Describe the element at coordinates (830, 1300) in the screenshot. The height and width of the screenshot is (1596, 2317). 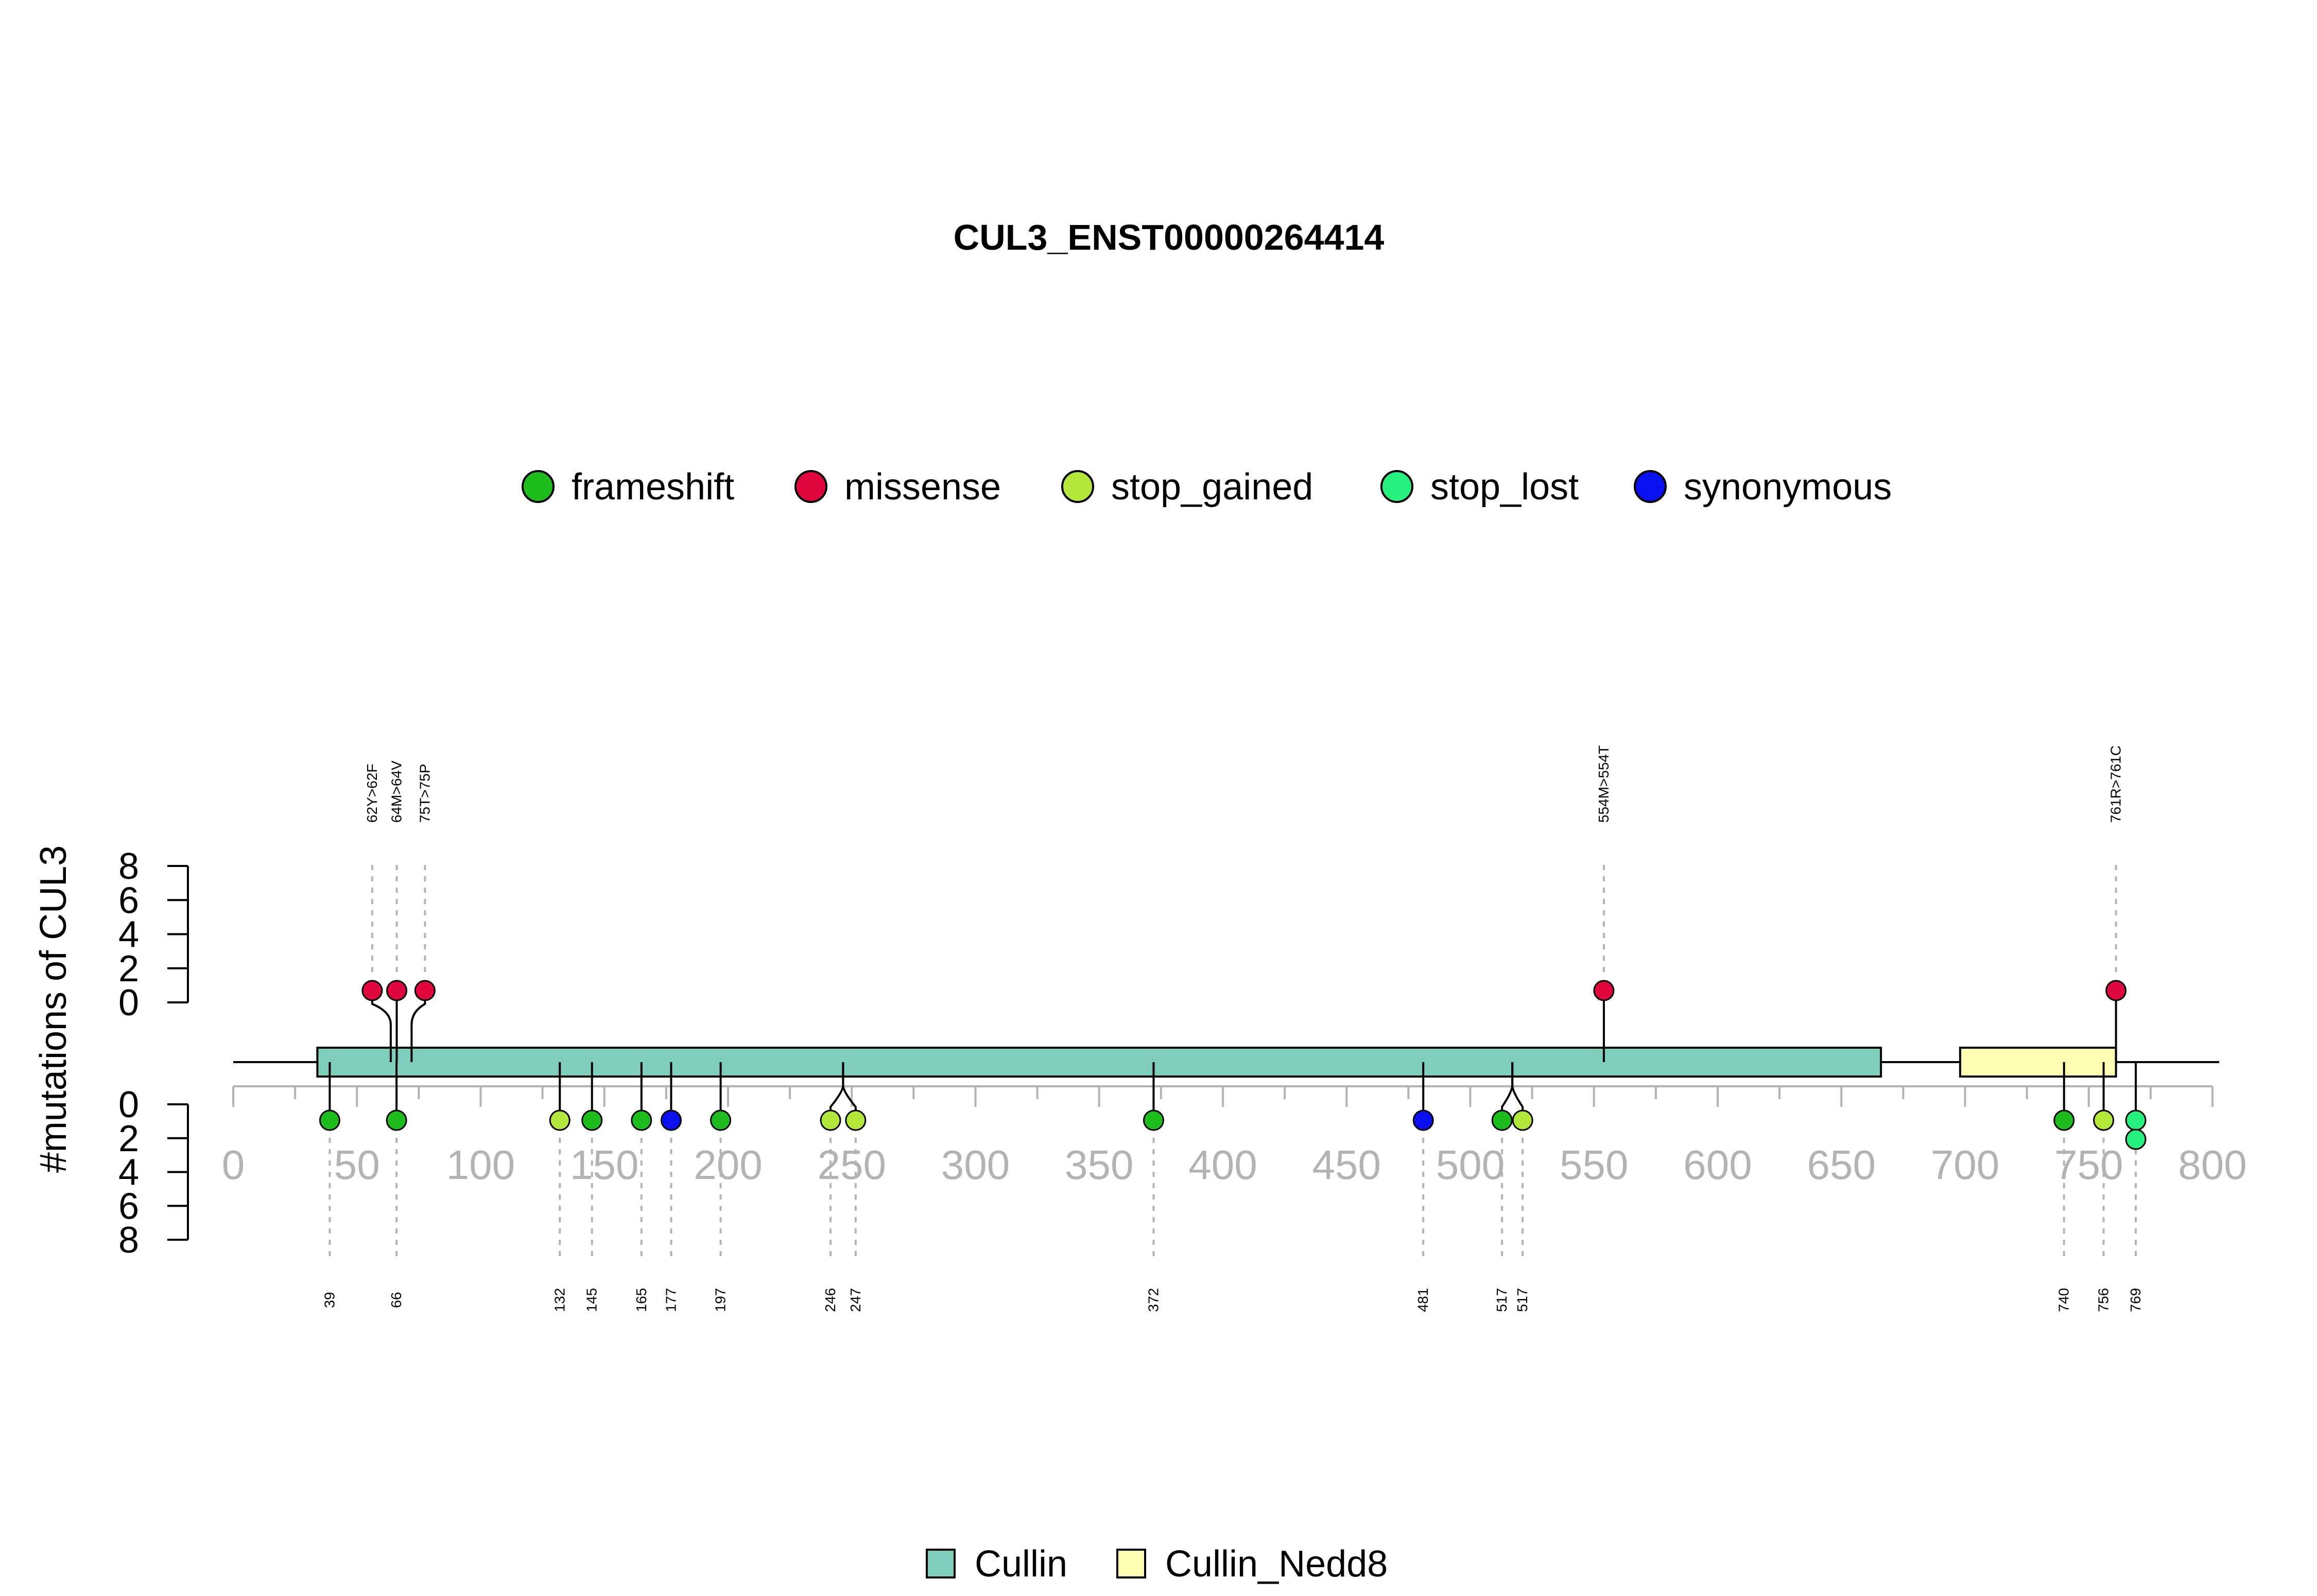
I see `lower-mutation-label: 246` at that location.